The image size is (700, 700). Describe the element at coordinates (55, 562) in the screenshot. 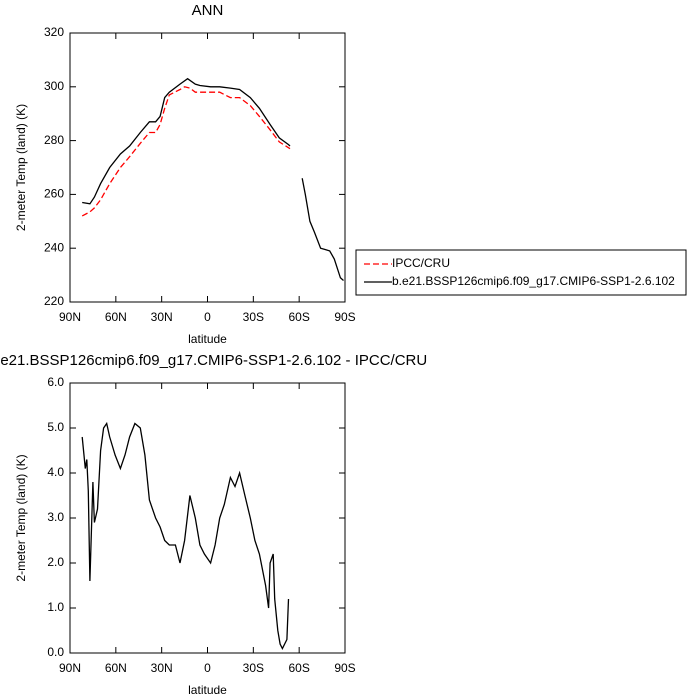

I see `y-tick-label: 2.0` at that location.